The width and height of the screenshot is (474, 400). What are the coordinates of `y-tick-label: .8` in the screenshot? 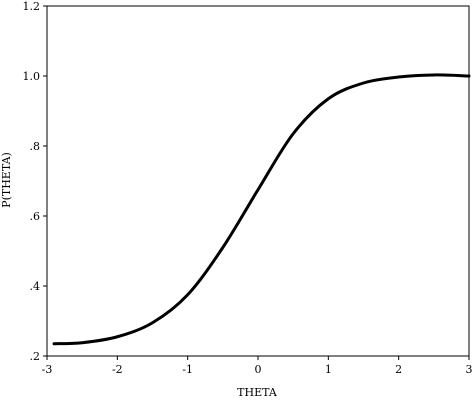 It's located at (35, 146).